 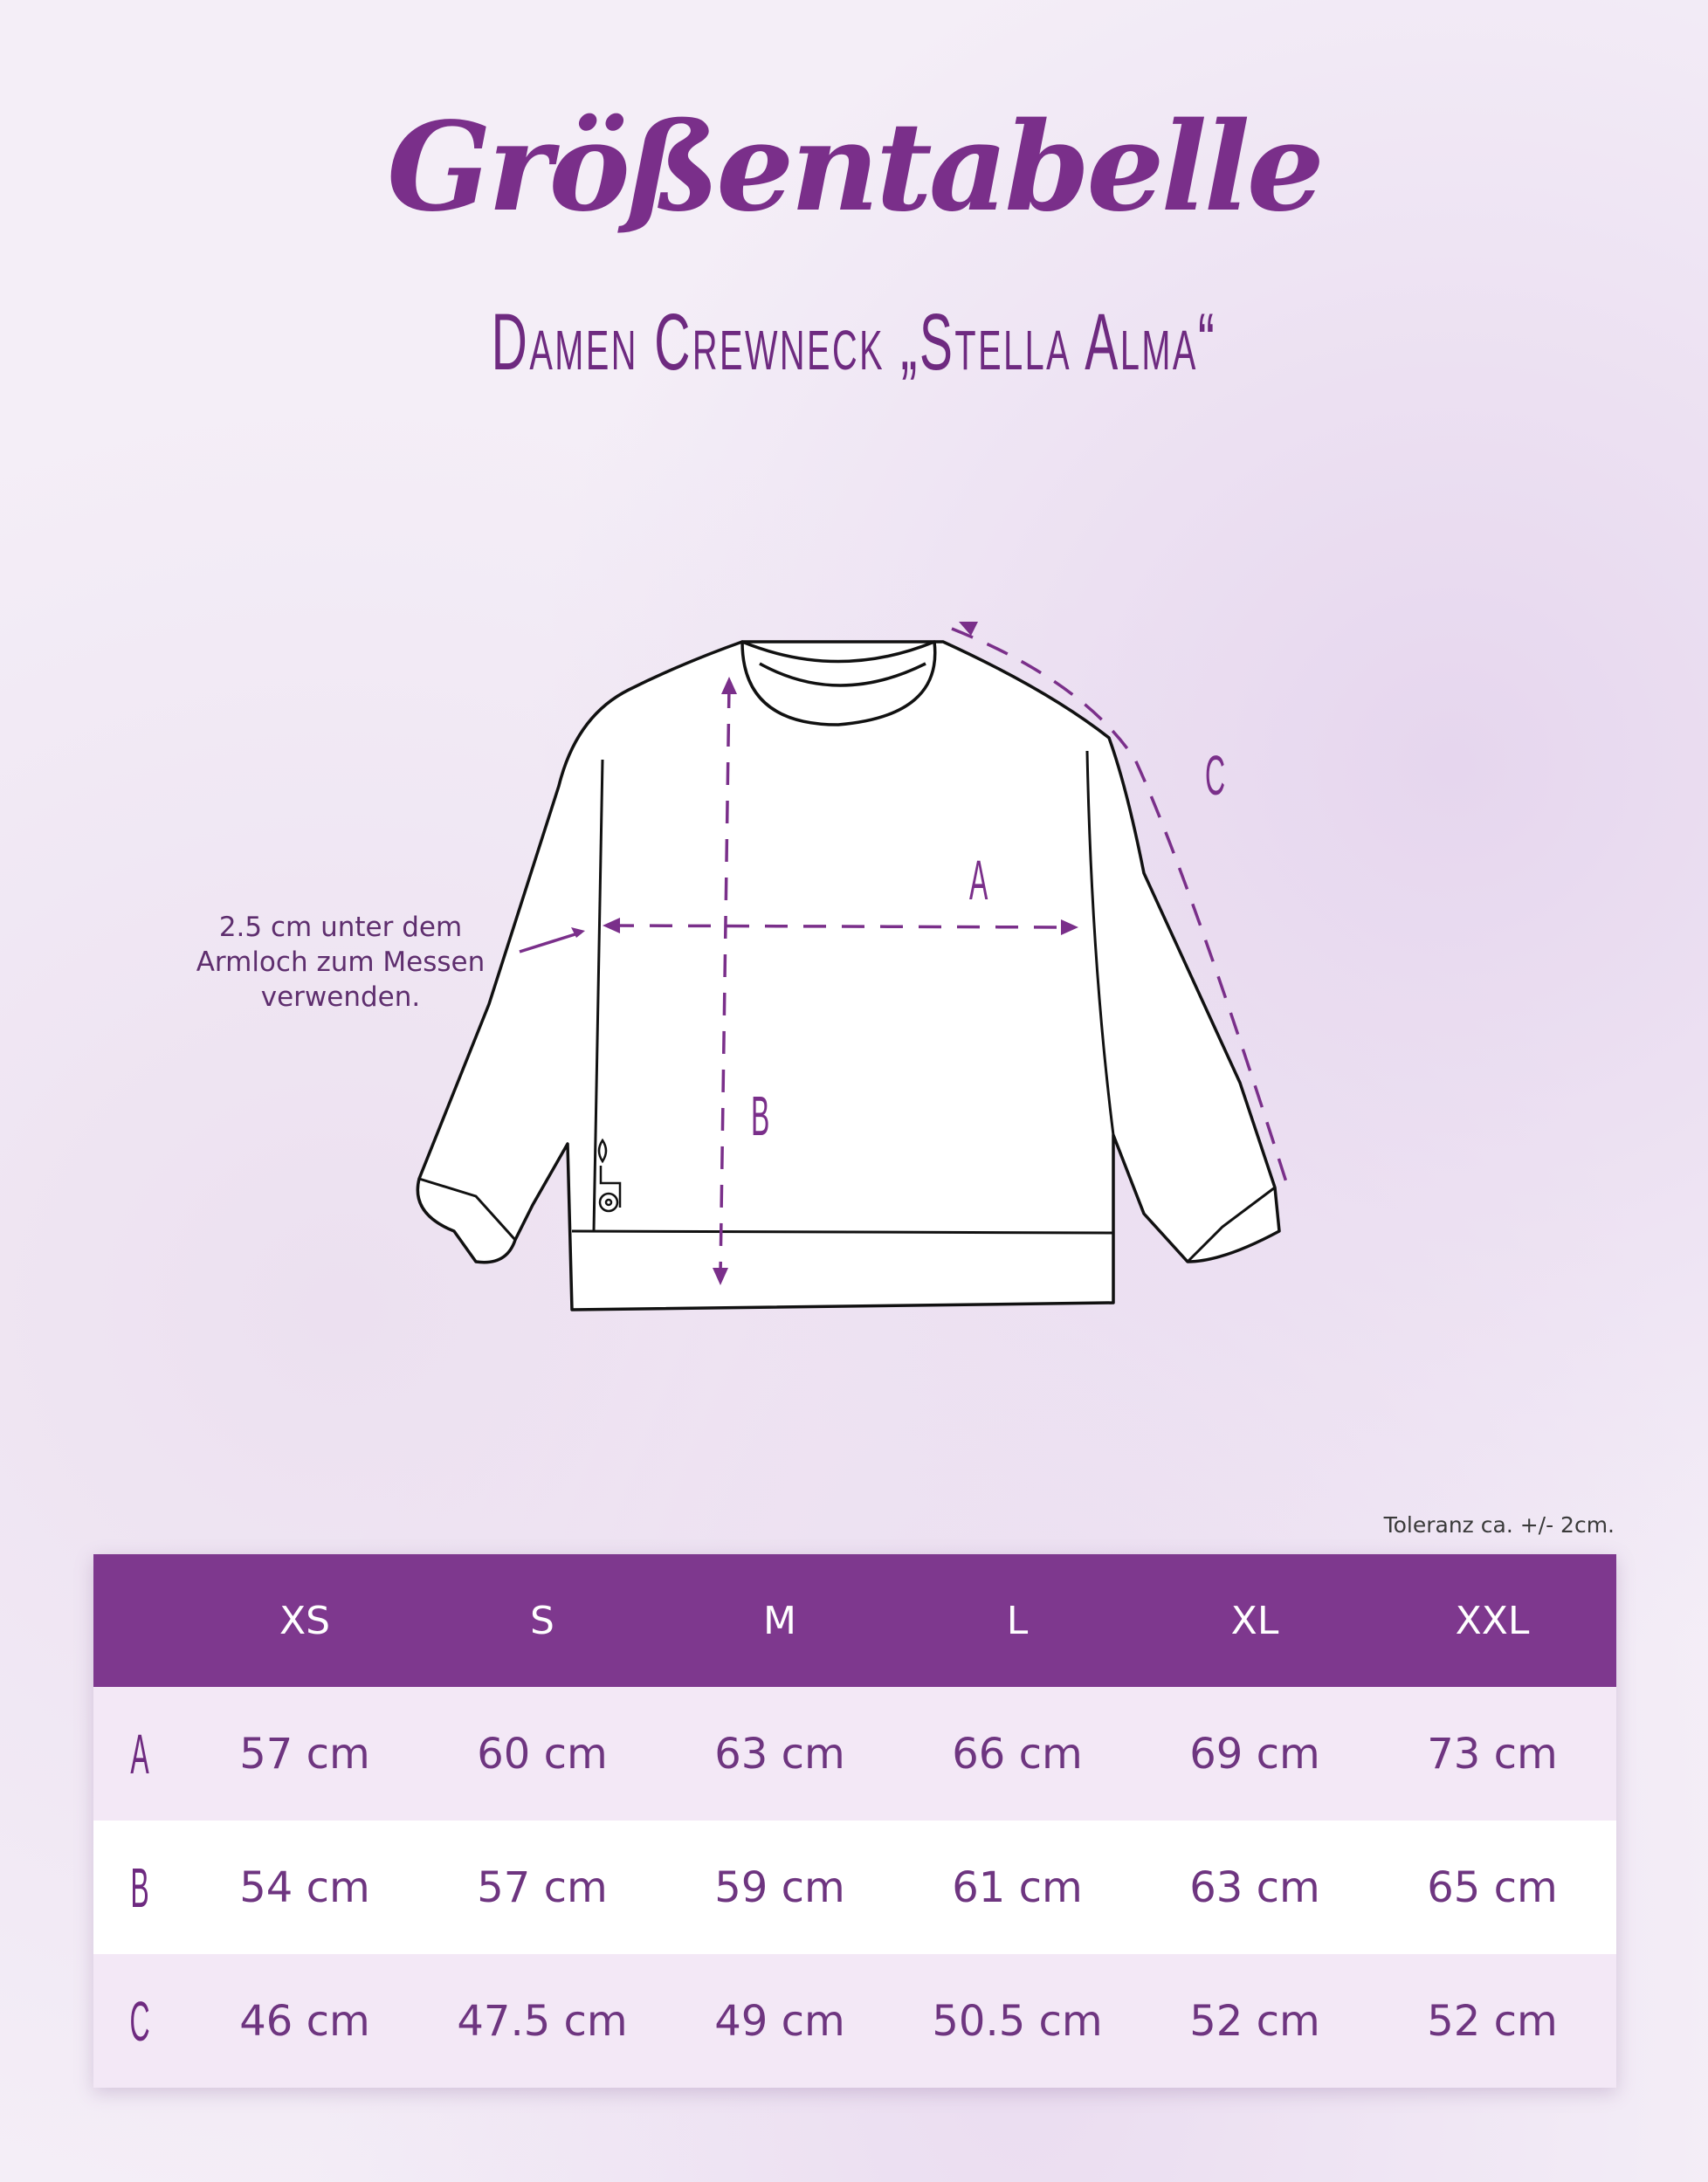 I want to click on row-label: C, so click(x=139, y=2021).